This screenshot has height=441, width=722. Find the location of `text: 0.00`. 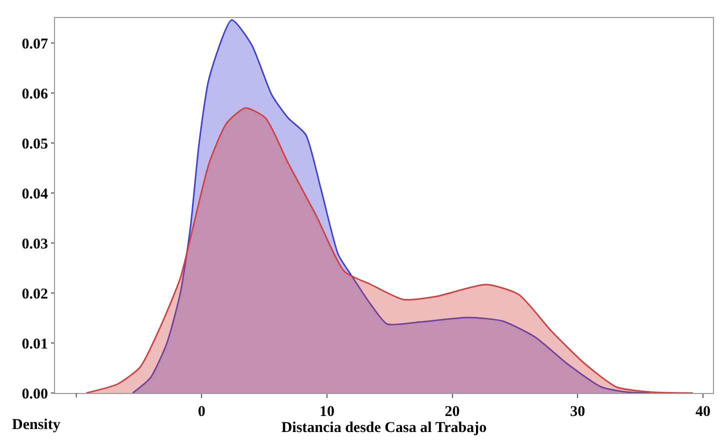

text: 0.00 is located at coordinates (35, 394).